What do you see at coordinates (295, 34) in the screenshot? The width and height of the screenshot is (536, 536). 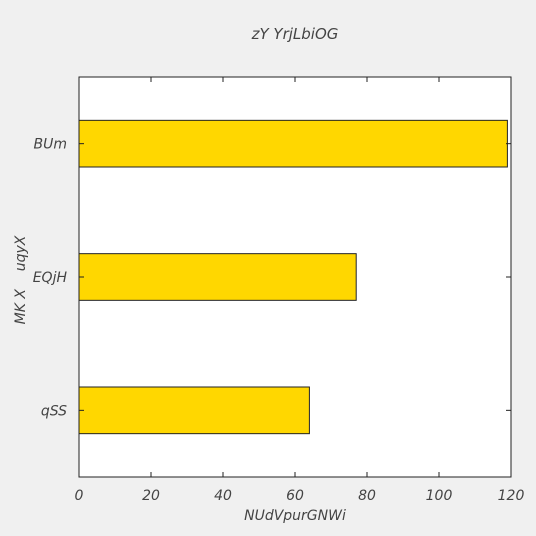 I see `chart-title: zY YrjLbiOG` at bounding box center [295, 34].